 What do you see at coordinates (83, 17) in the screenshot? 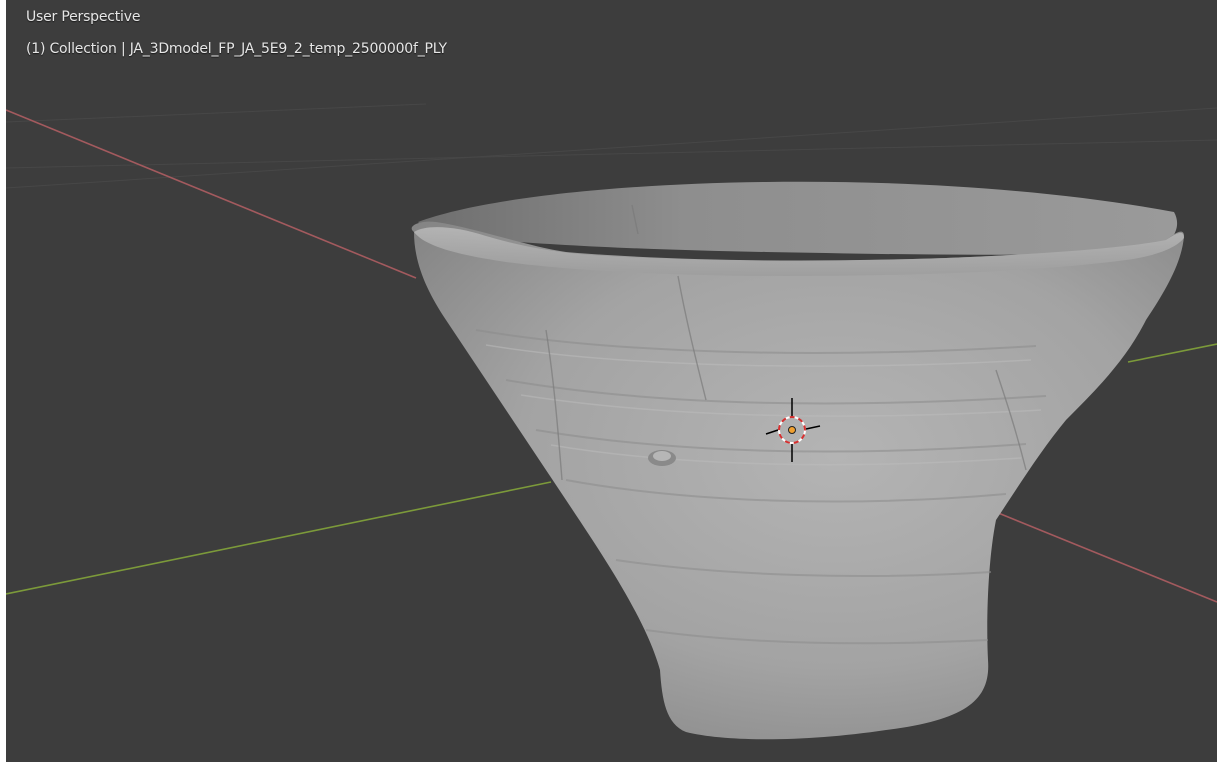
I see `view-name-label: User Perspective` at bounding box center [83, 17].